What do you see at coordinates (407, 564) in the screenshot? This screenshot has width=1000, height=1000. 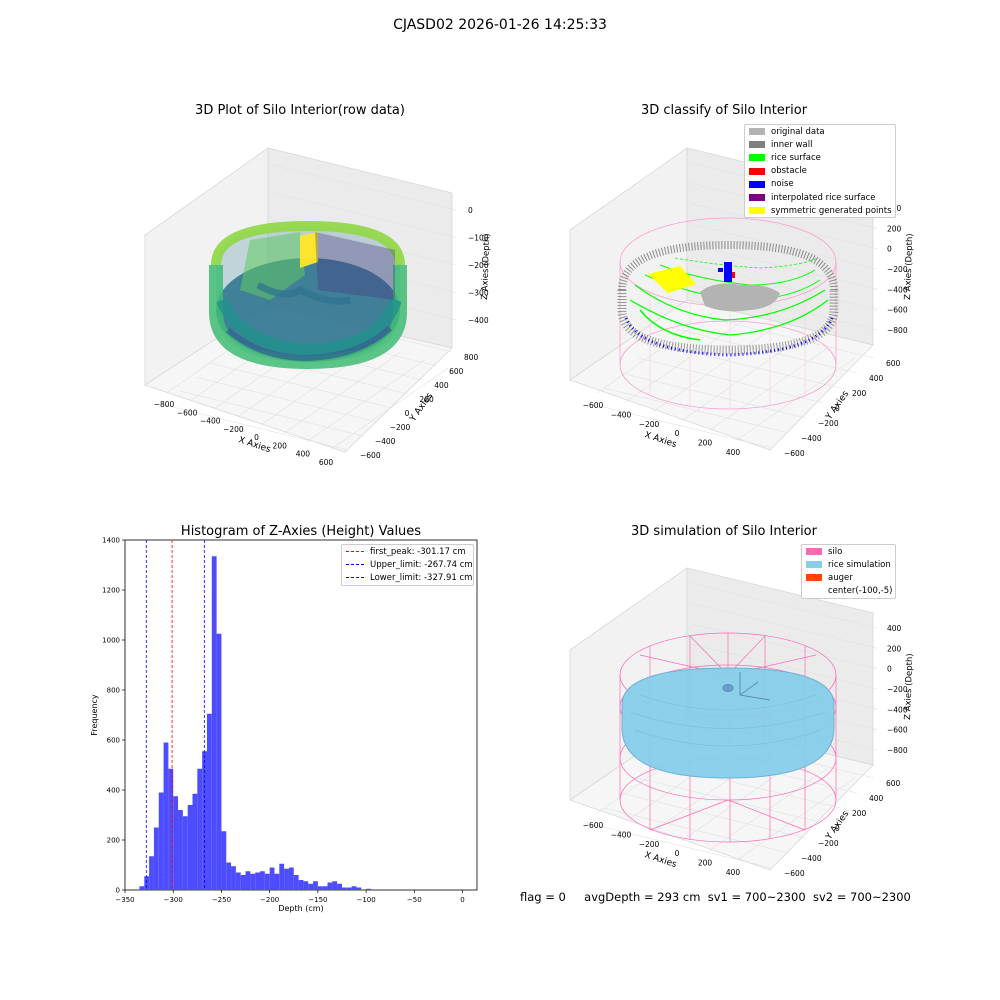 I see `legend-item: Upper_limit: -267.74 cm` at bounding box center [407, 564].